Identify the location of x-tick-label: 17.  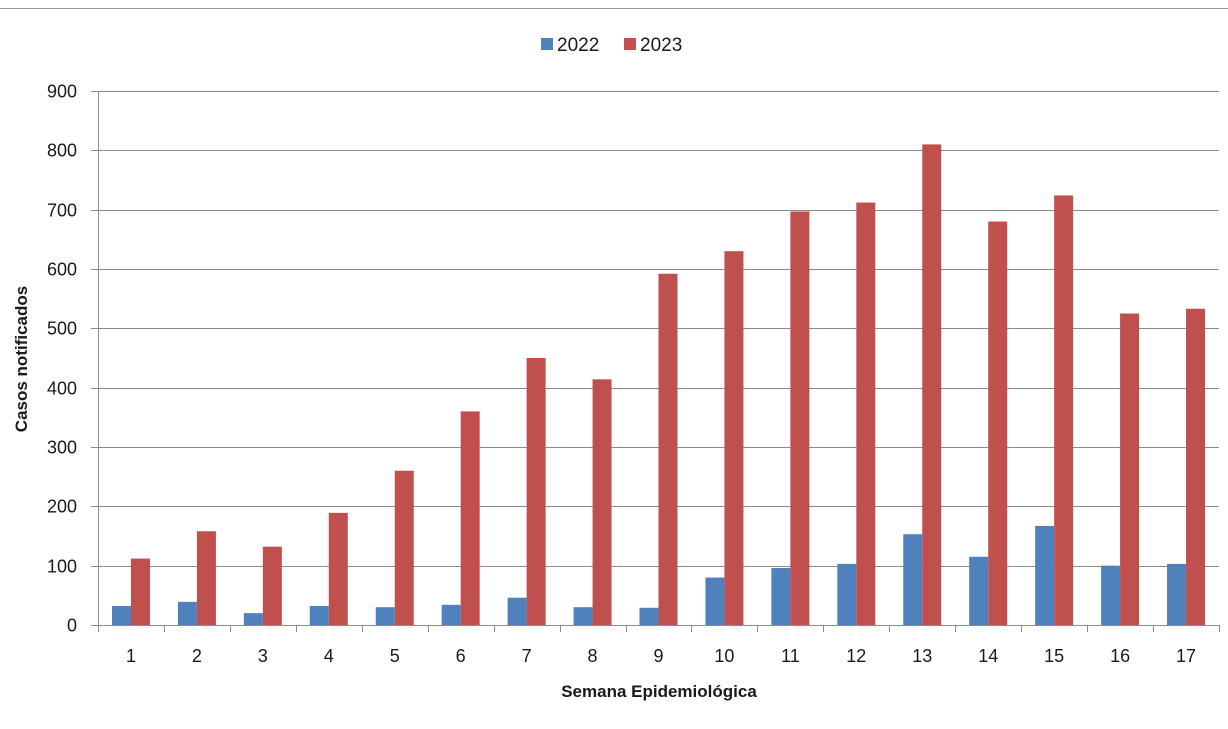
(1186, 656).